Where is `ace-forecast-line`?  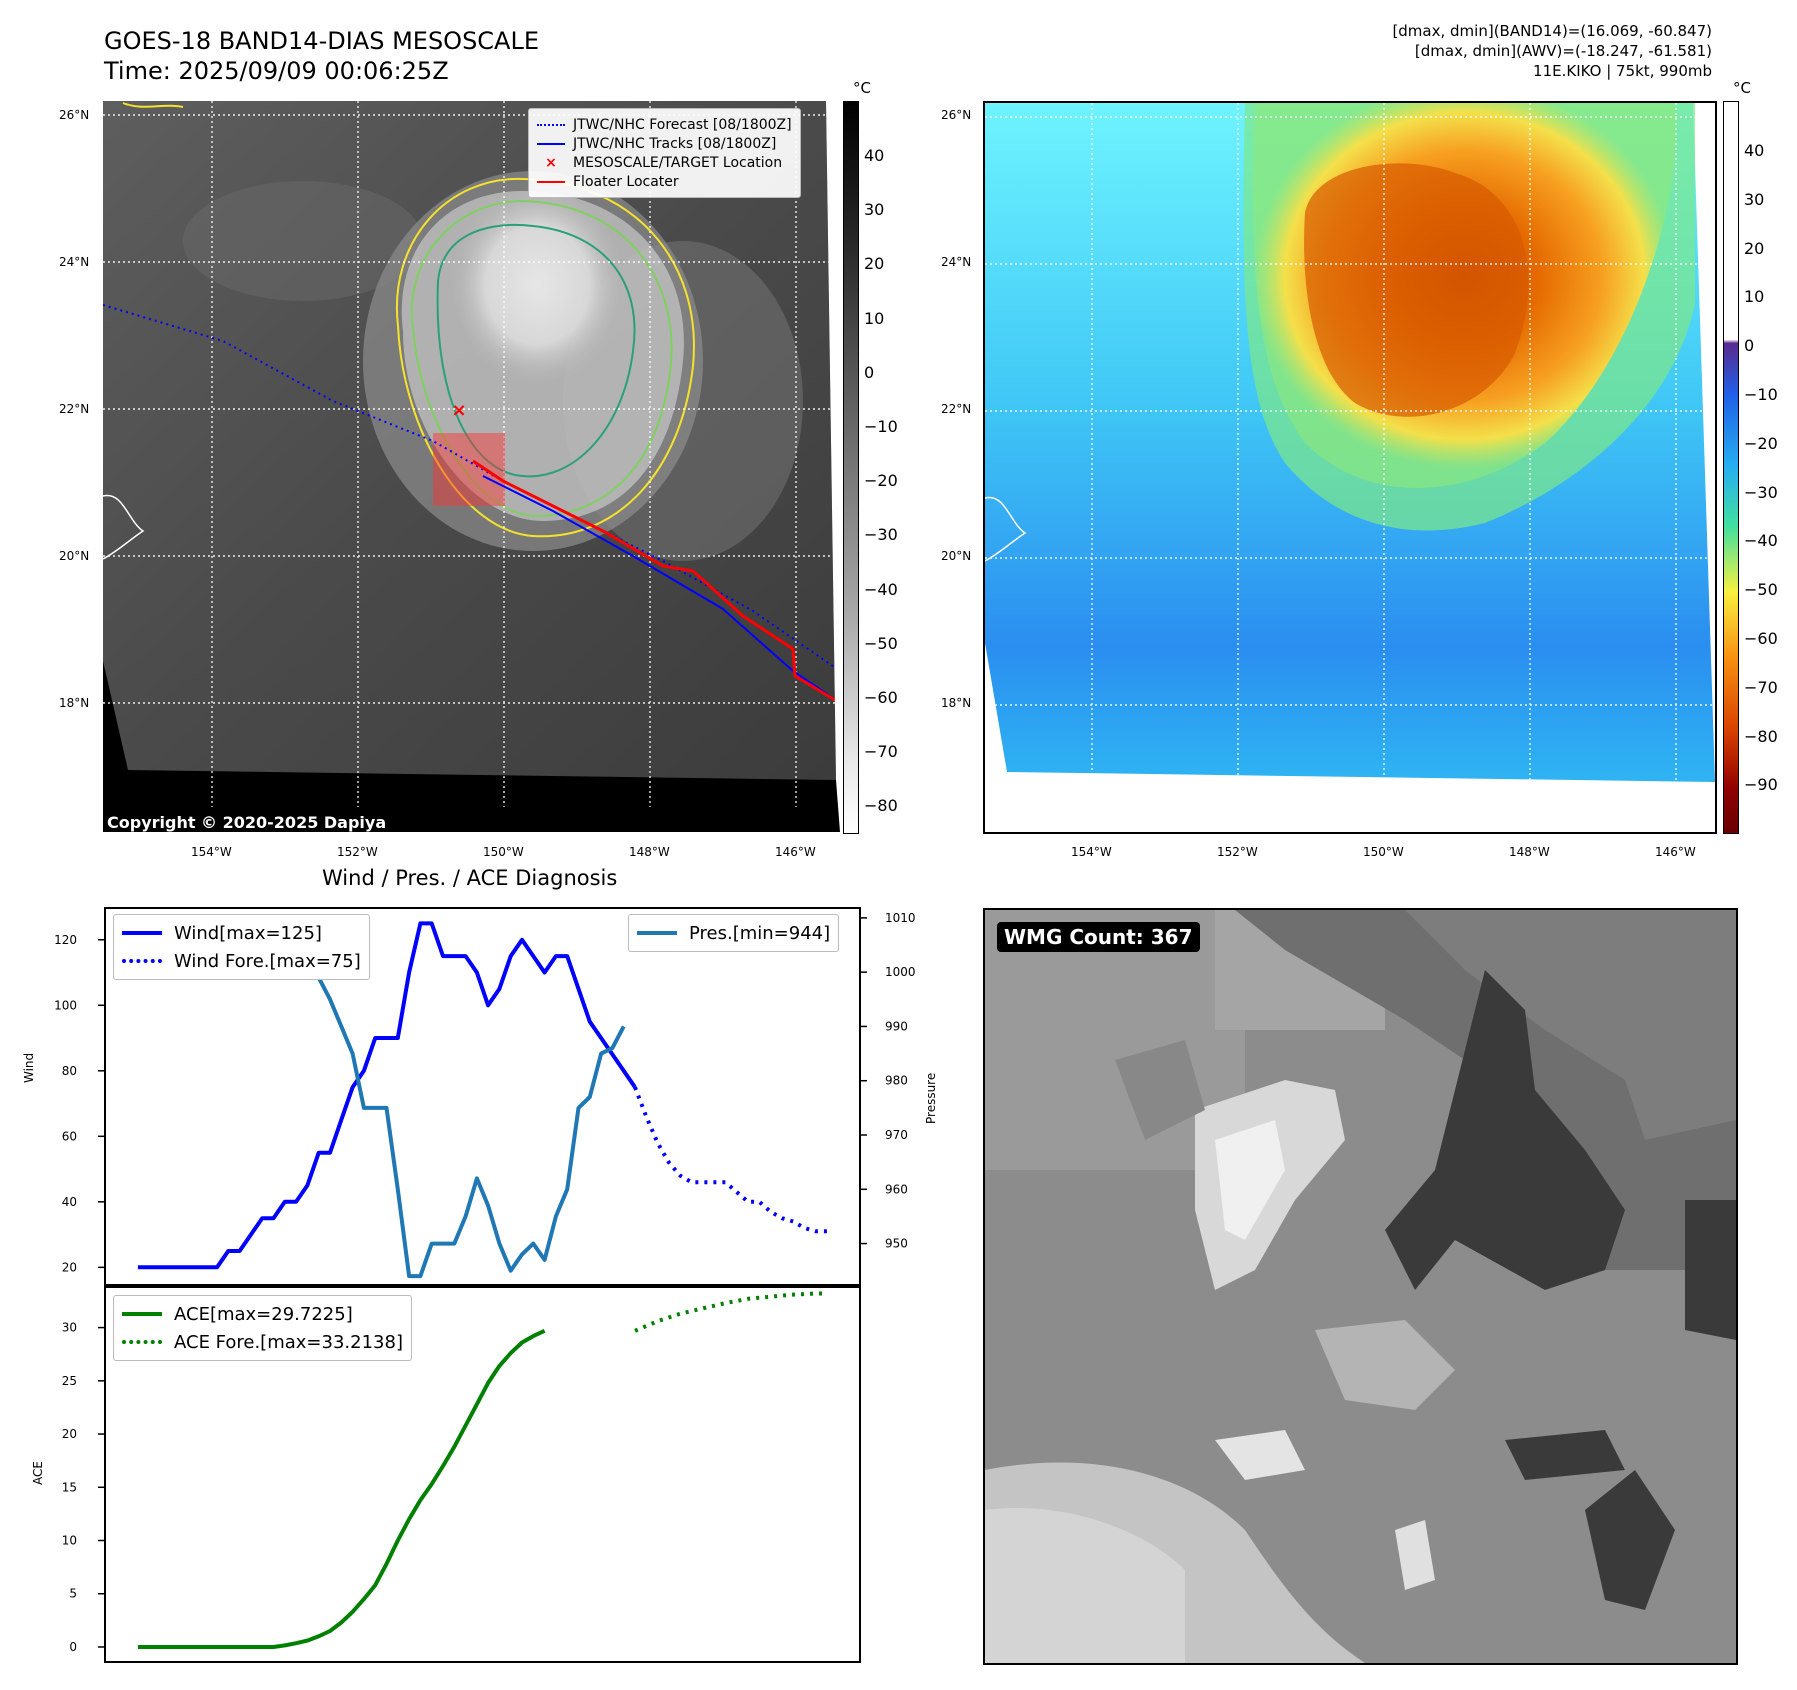
ace-forecast-line is located at coordinates (731, 1312).